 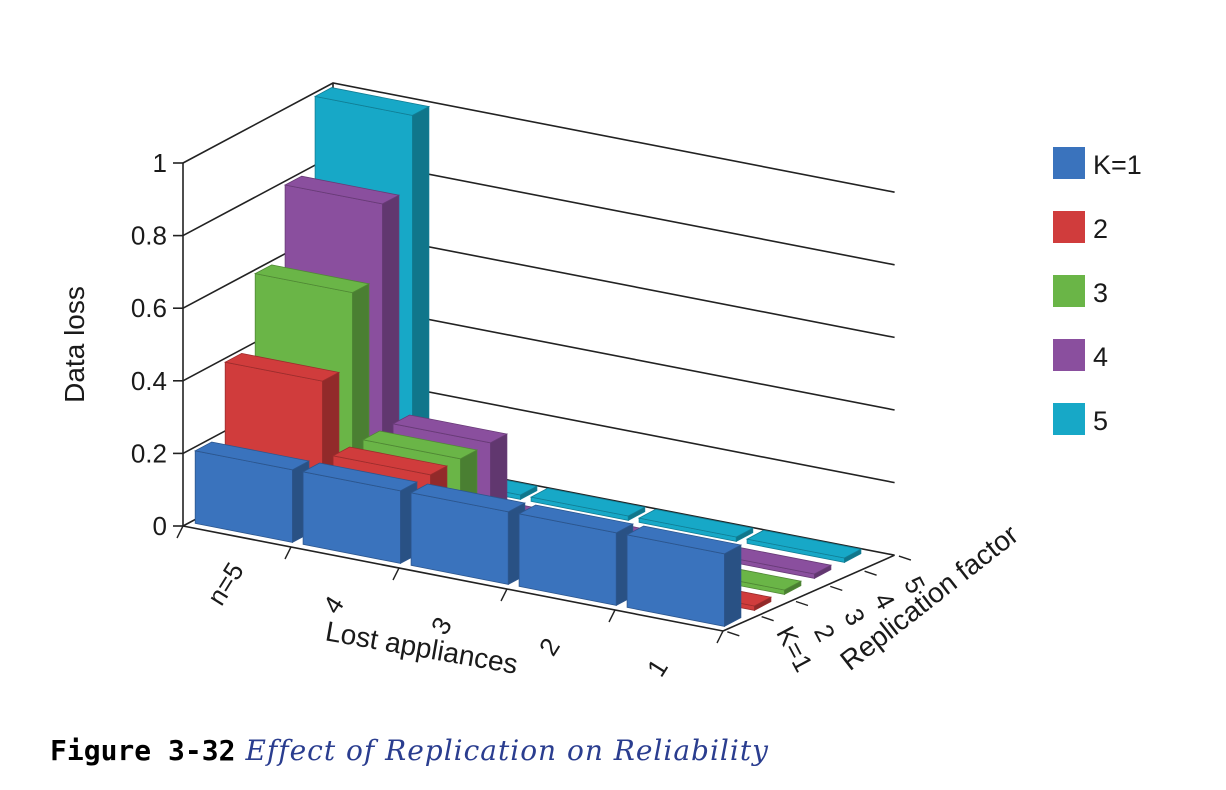 I want to click on legend-label: 5, so click(x=1100, y=421).